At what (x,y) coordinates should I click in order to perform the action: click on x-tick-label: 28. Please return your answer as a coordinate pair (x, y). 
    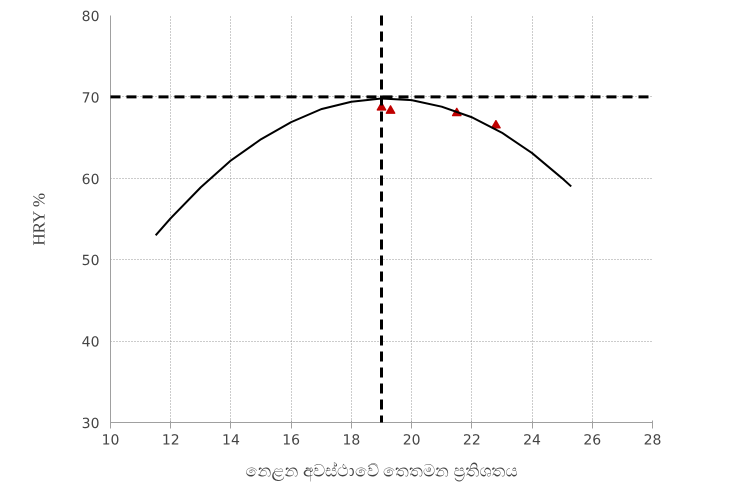
    Looking at the image, I should click on (653, 440).